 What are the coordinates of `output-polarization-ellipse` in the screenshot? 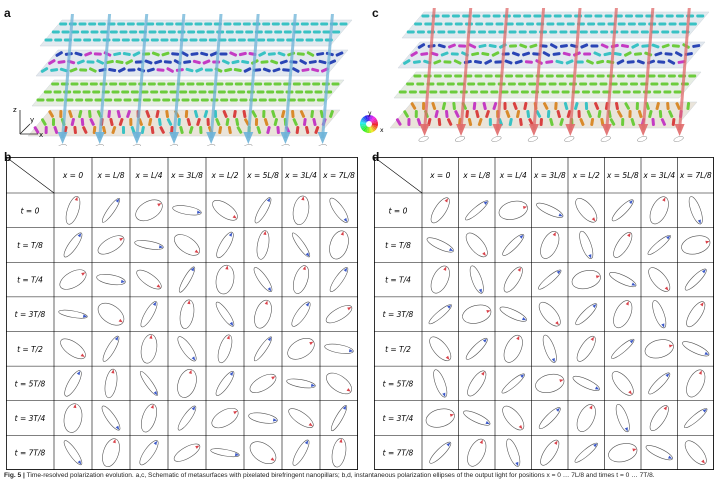 It's located at (642, 139).